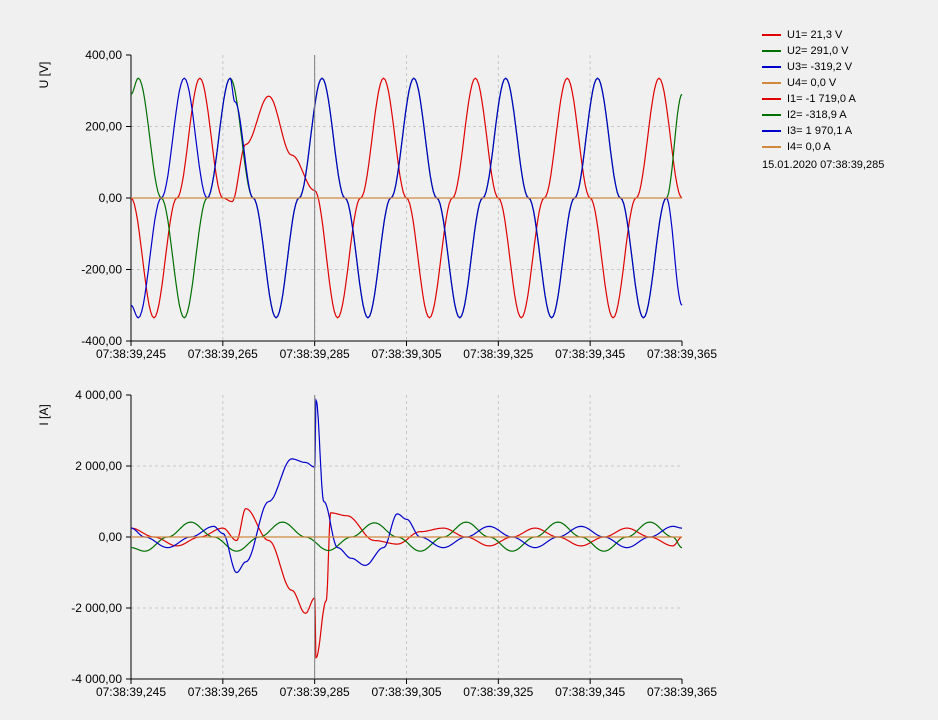  Describe the element at coordinates (823, 165) in the screenshot. I see `cursor-timestamp: 15.01.2020 07:38:39,285` at that location.